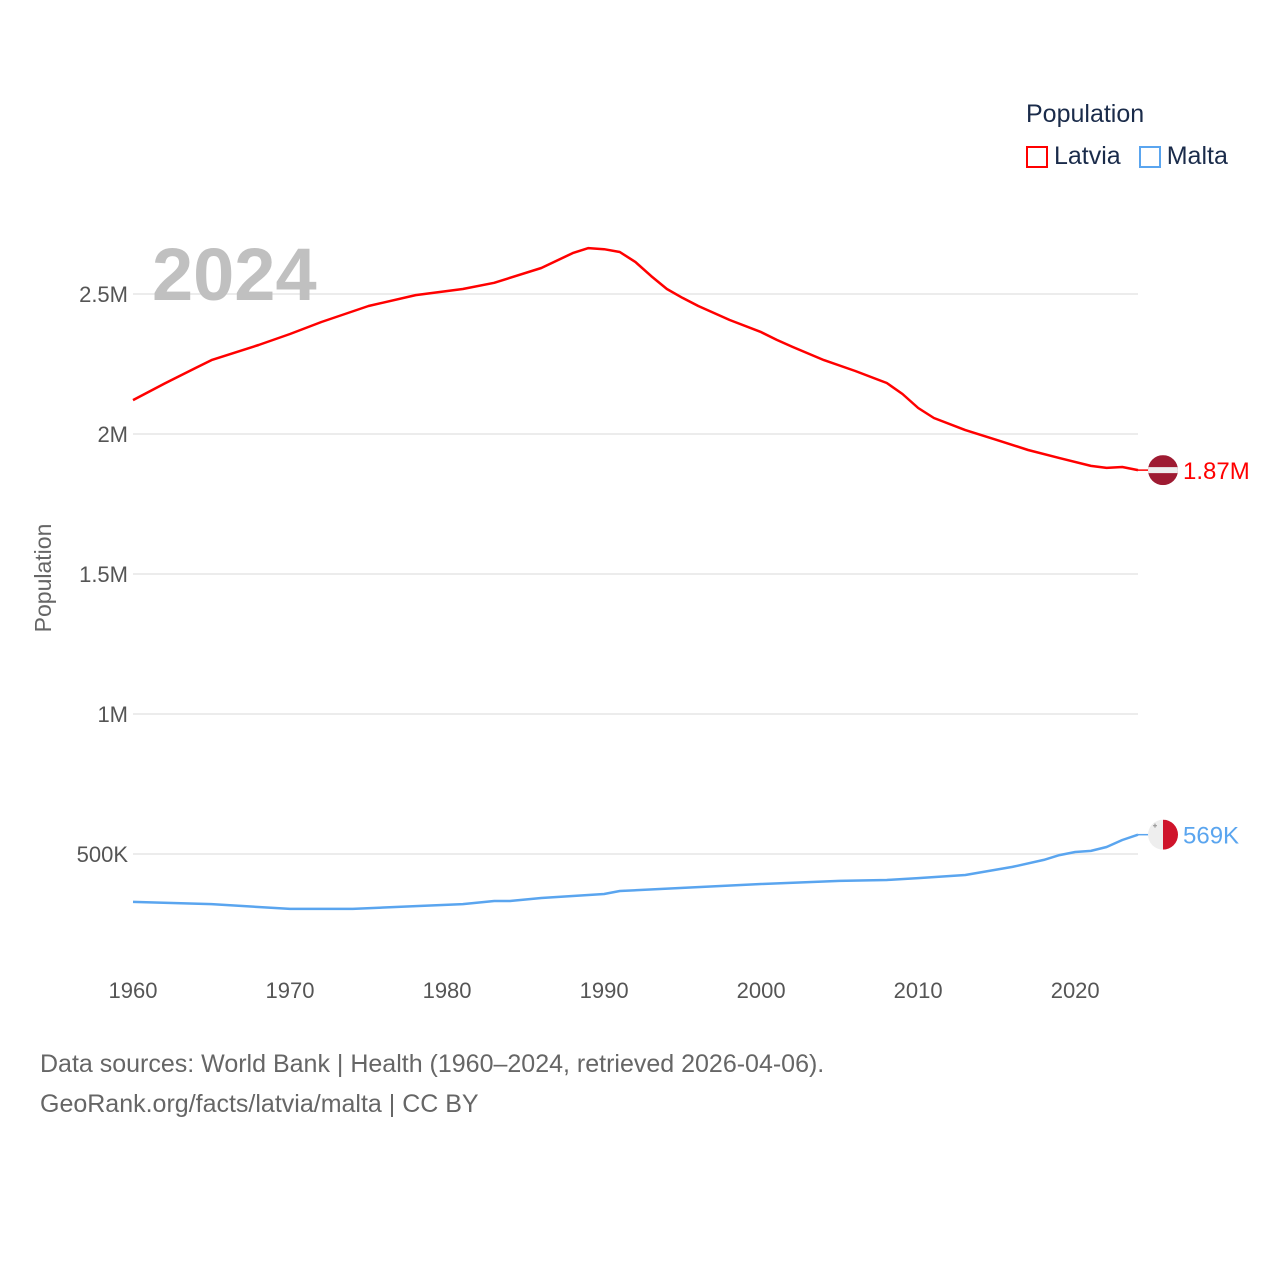 The height and width of the screenshot is (1280, 1280). I want to click on legend-item-latvia: Latvia, so click(1073, 156).